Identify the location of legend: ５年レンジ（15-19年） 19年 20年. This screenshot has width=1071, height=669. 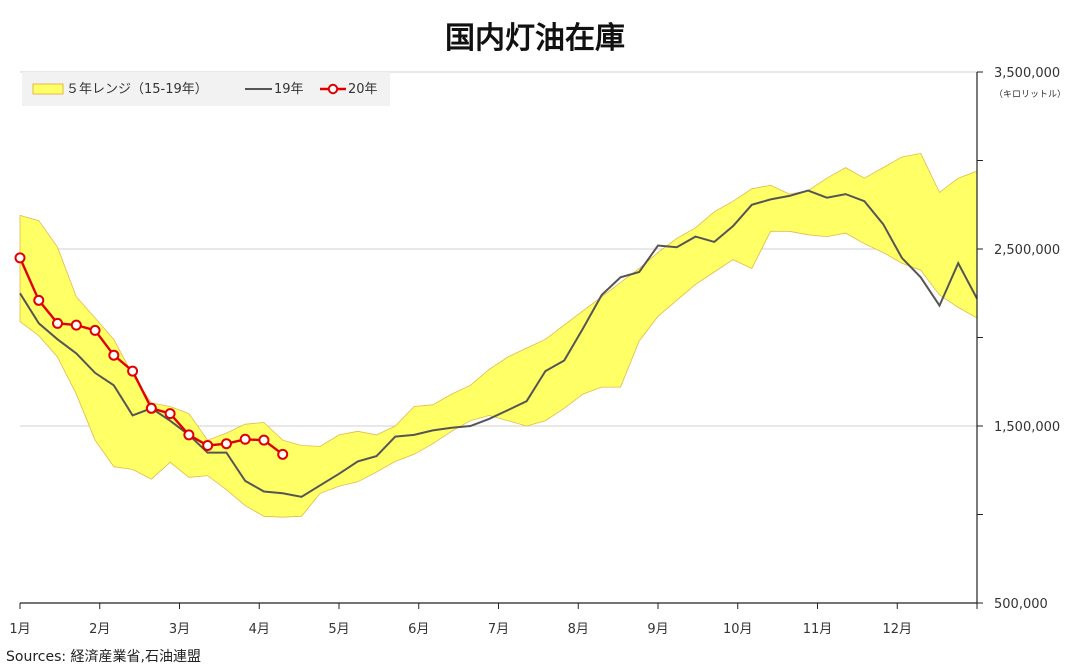
(206, 89).